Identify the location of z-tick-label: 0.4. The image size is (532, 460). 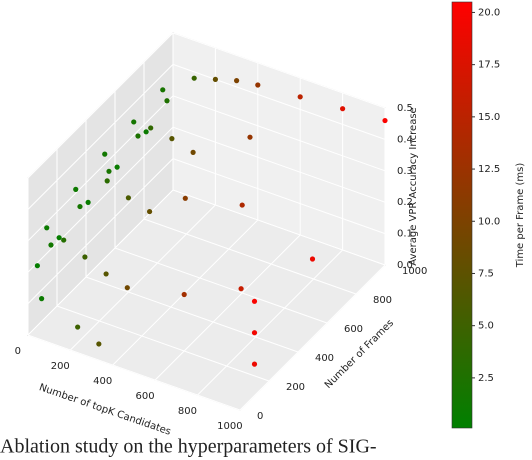
(405, 139).